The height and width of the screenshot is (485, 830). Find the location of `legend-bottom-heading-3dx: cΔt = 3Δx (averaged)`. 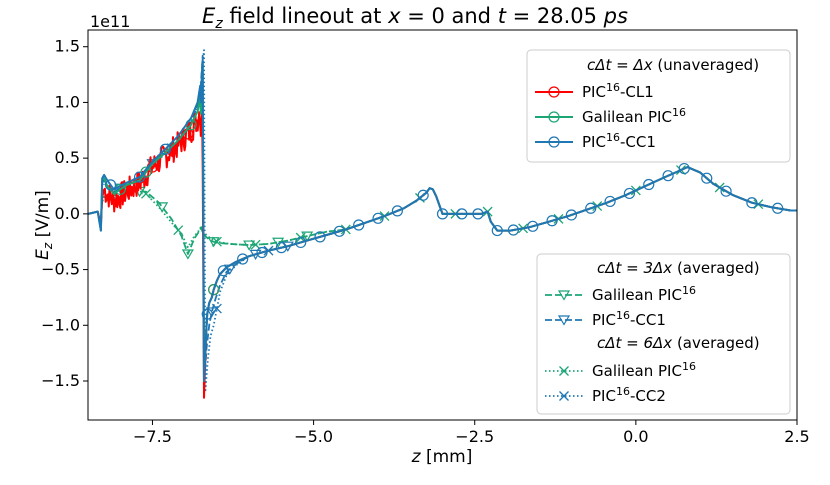

legend-bottom-heading-3dx: cΔt = 3Δx (averaged) is located at coordinates (678, 268).